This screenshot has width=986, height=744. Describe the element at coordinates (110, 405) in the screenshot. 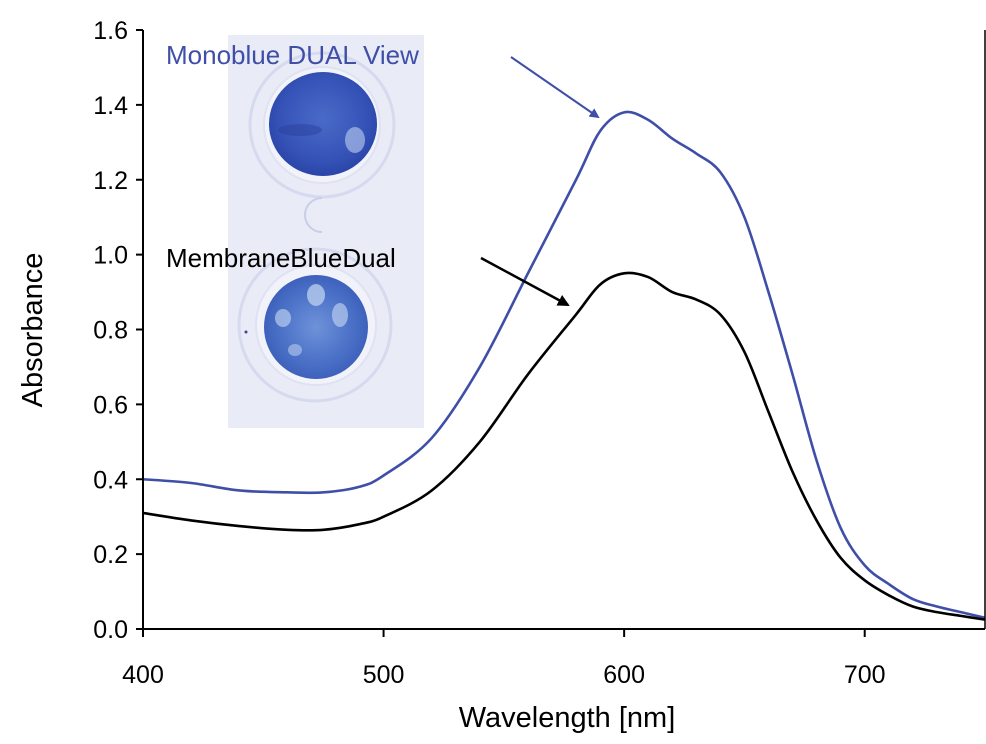

I see `y-tick-label: 0.6` at that location.